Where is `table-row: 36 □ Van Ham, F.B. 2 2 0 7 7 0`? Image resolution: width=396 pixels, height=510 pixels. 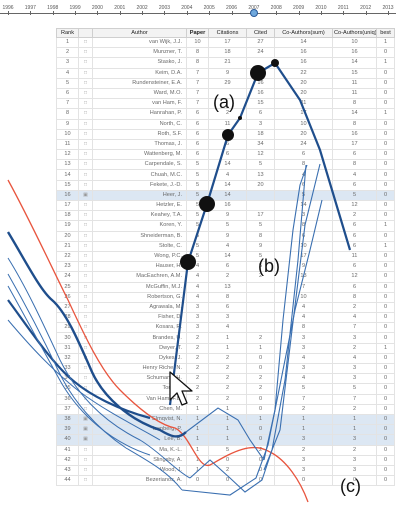 table-row: 36 □ Van Ham, F.B. 2 2 0 7 7 0 is located at coordinates (225, 399).